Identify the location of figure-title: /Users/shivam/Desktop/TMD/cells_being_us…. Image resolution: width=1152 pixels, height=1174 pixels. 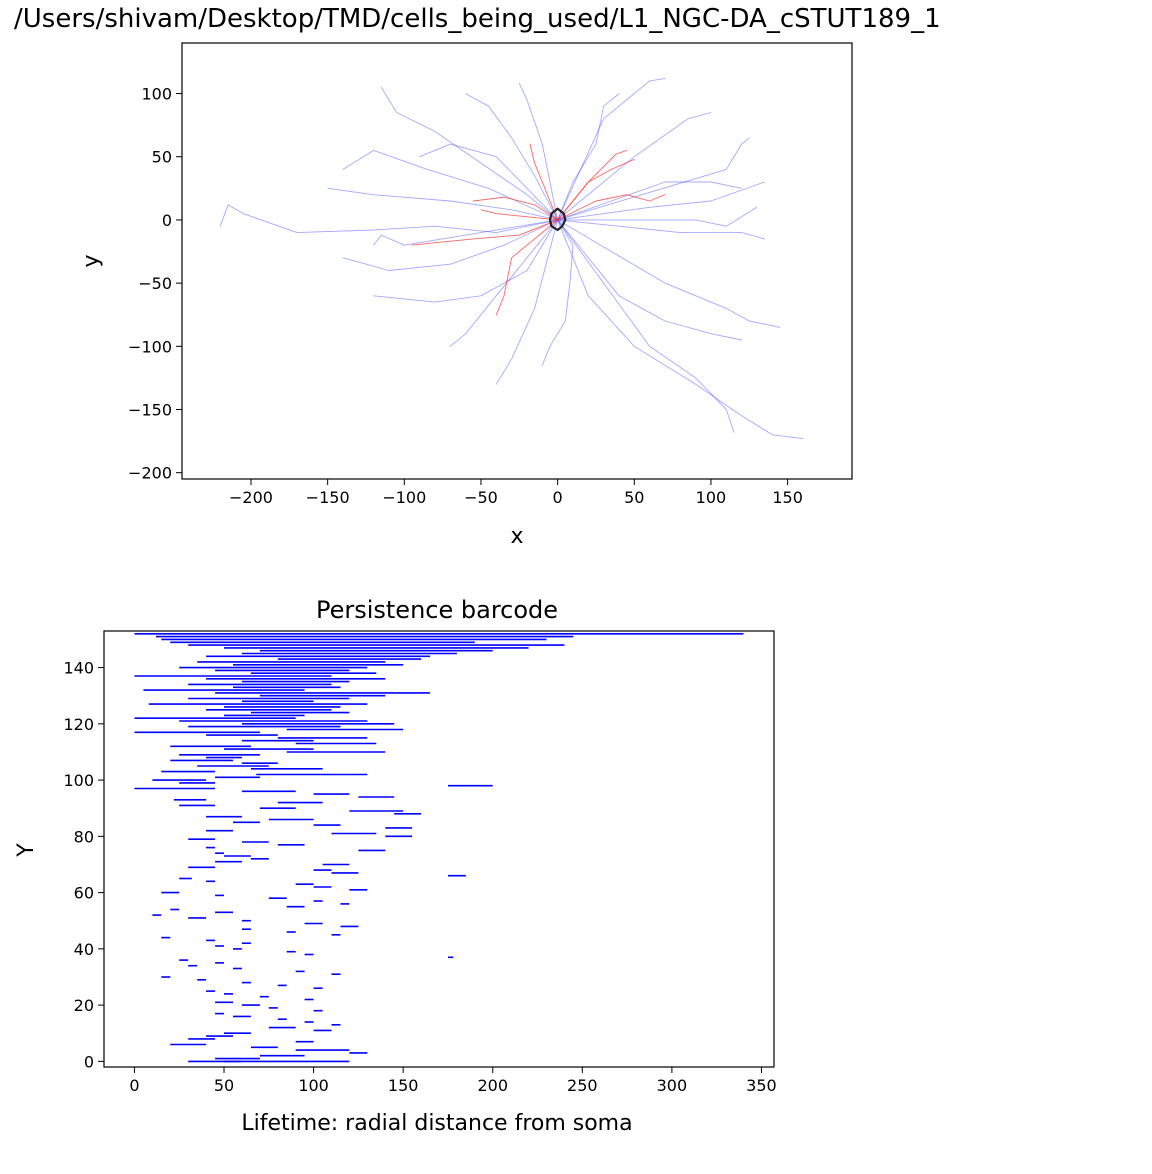
(477, 19).